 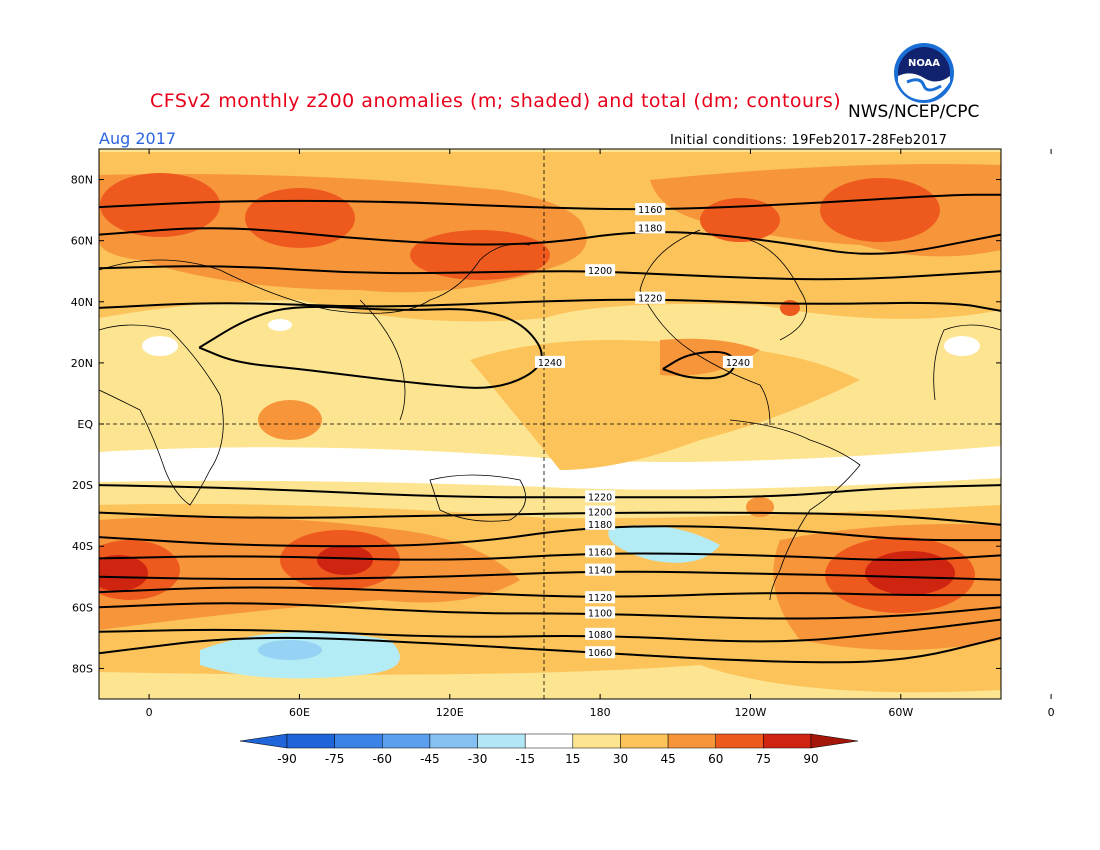 What do you see at coordinates (715, 759) in the screenshot?
I see `colorbar-tick-label: 60` at bounding box center [715, 759].